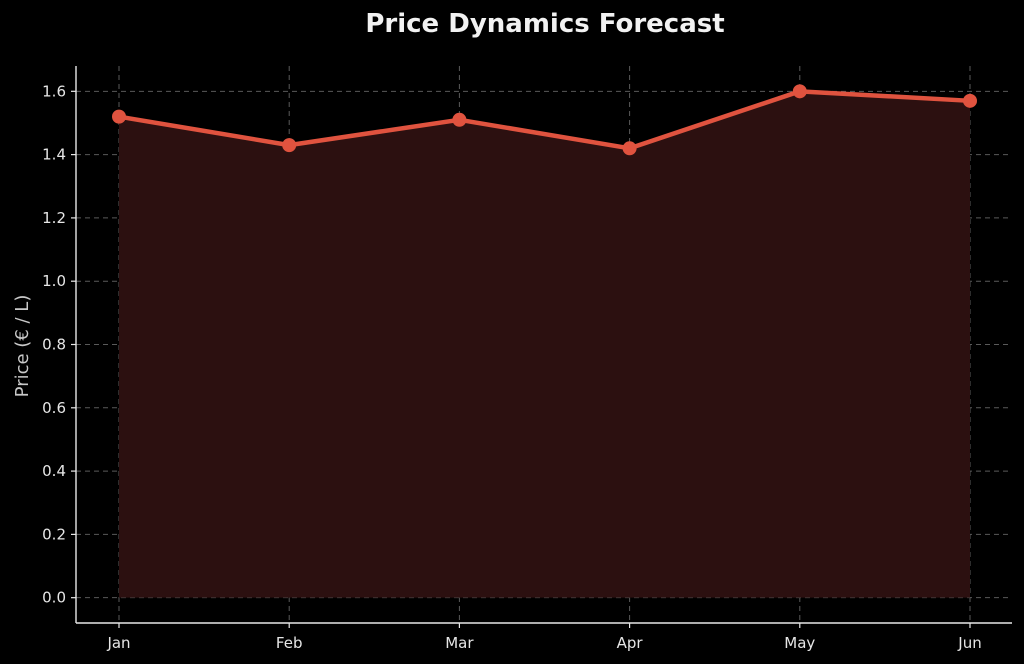 The width and height of the screenshot is (1024, 664). I want to click on y-tick-label: 0.6, so click(54, 408).